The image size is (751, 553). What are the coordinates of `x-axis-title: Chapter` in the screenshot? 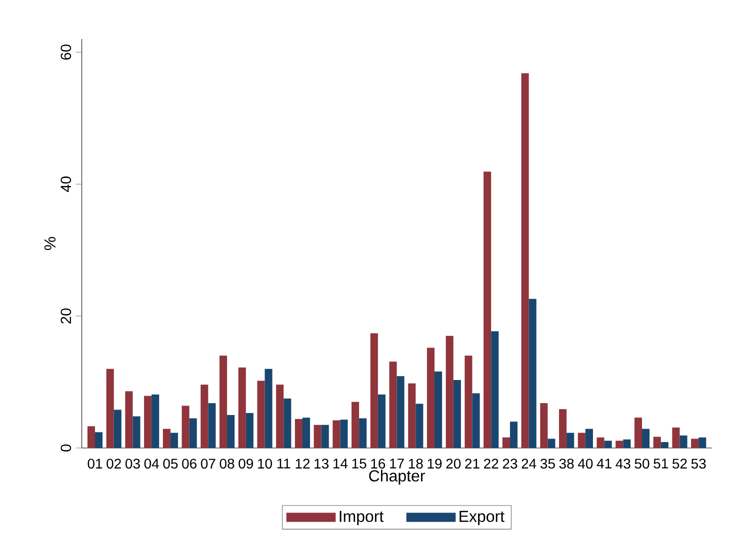 It's located at (397, 477).